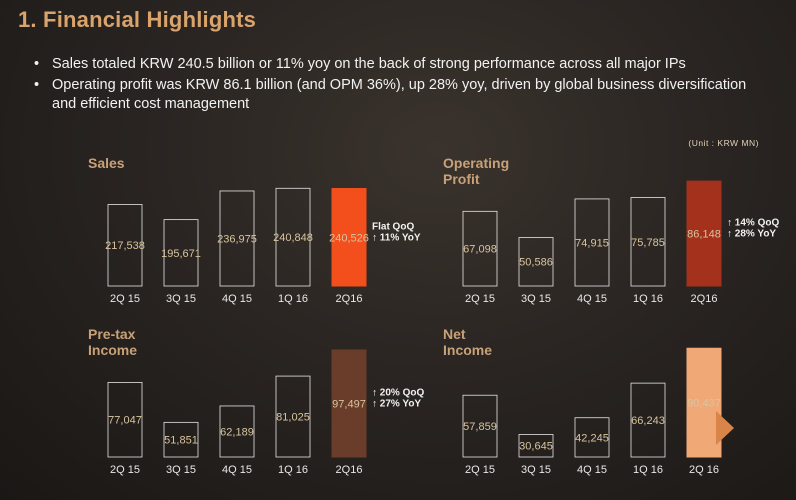 The image size is (796, 500). Describe the element at coordinates (125, 470) in the screenshot. I see `pretax-income-tick-label-1: 2Q 15` at that location.